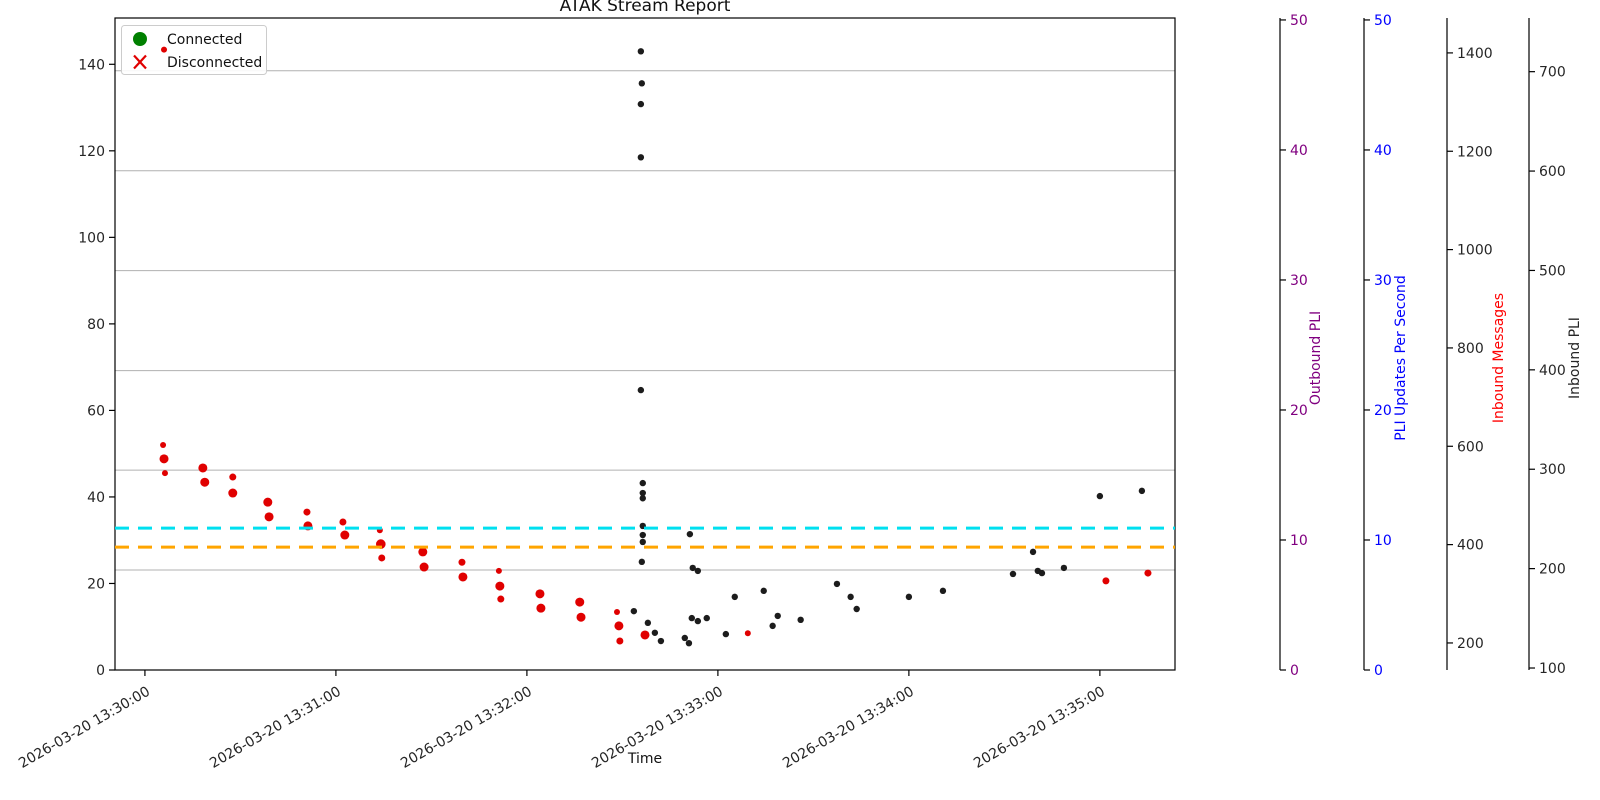 This screenshot has height=800, width=1600. Describe the element at coordinates (1475, 54) in the screenshot. I see `right-axis-tick-label: 1400` at that location.